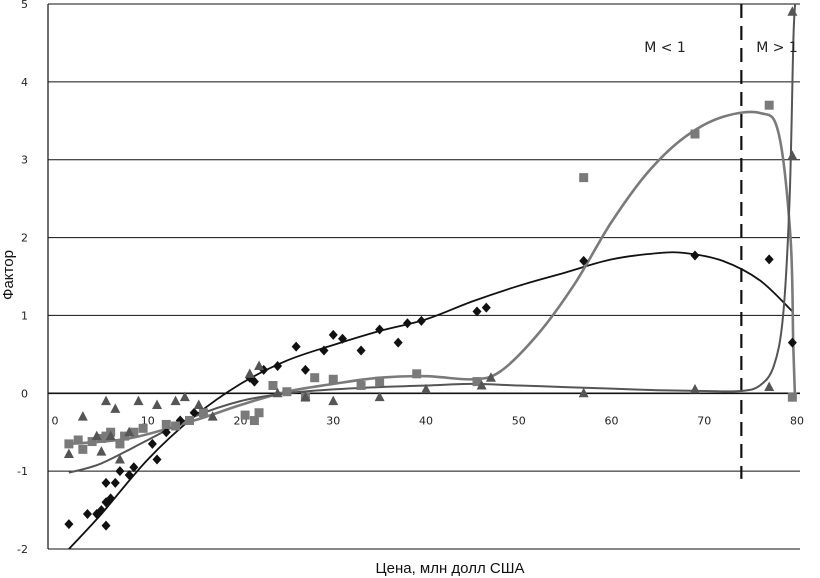 This screenshot has height=578, width=820. Describe the element at coordinates (450, 568) in the screenshot. I see `x-axis-title: Цена, млн долл США` at that location.